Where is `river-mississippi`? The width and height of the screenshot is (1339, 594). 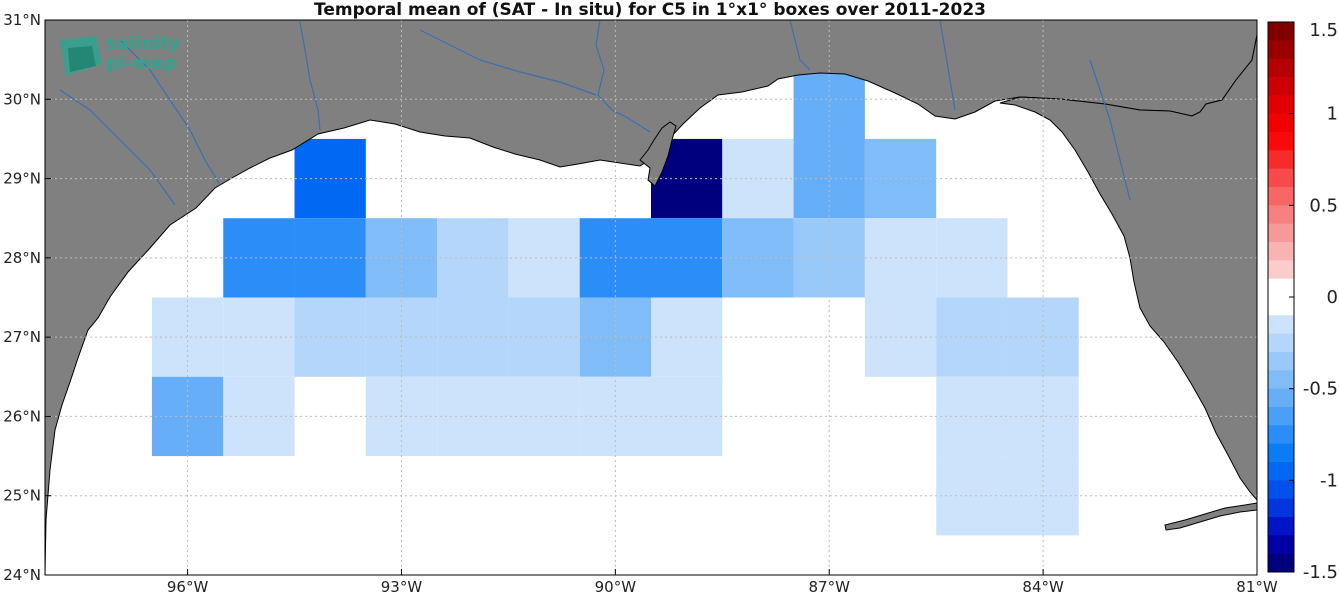 river-mississippi is located at coordinates (623, 76).